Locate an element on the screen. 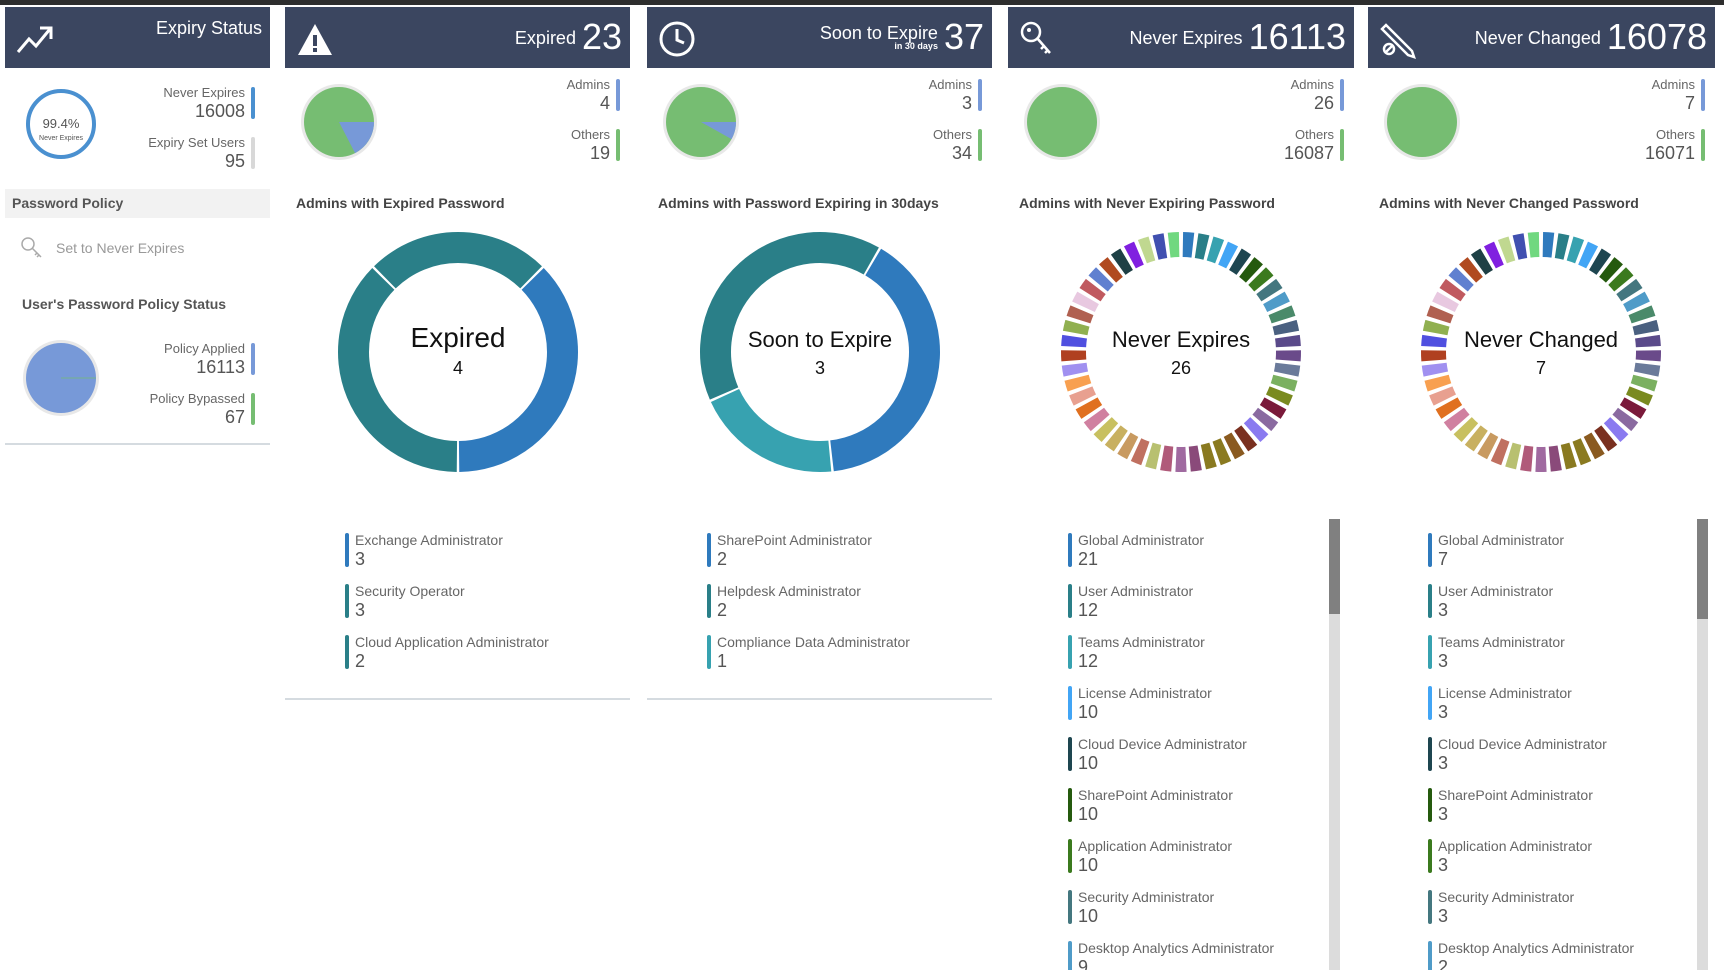 The image size is (1724, 970). legend-item: Teams Administrator 12 is located at coordinates (1196, 654).